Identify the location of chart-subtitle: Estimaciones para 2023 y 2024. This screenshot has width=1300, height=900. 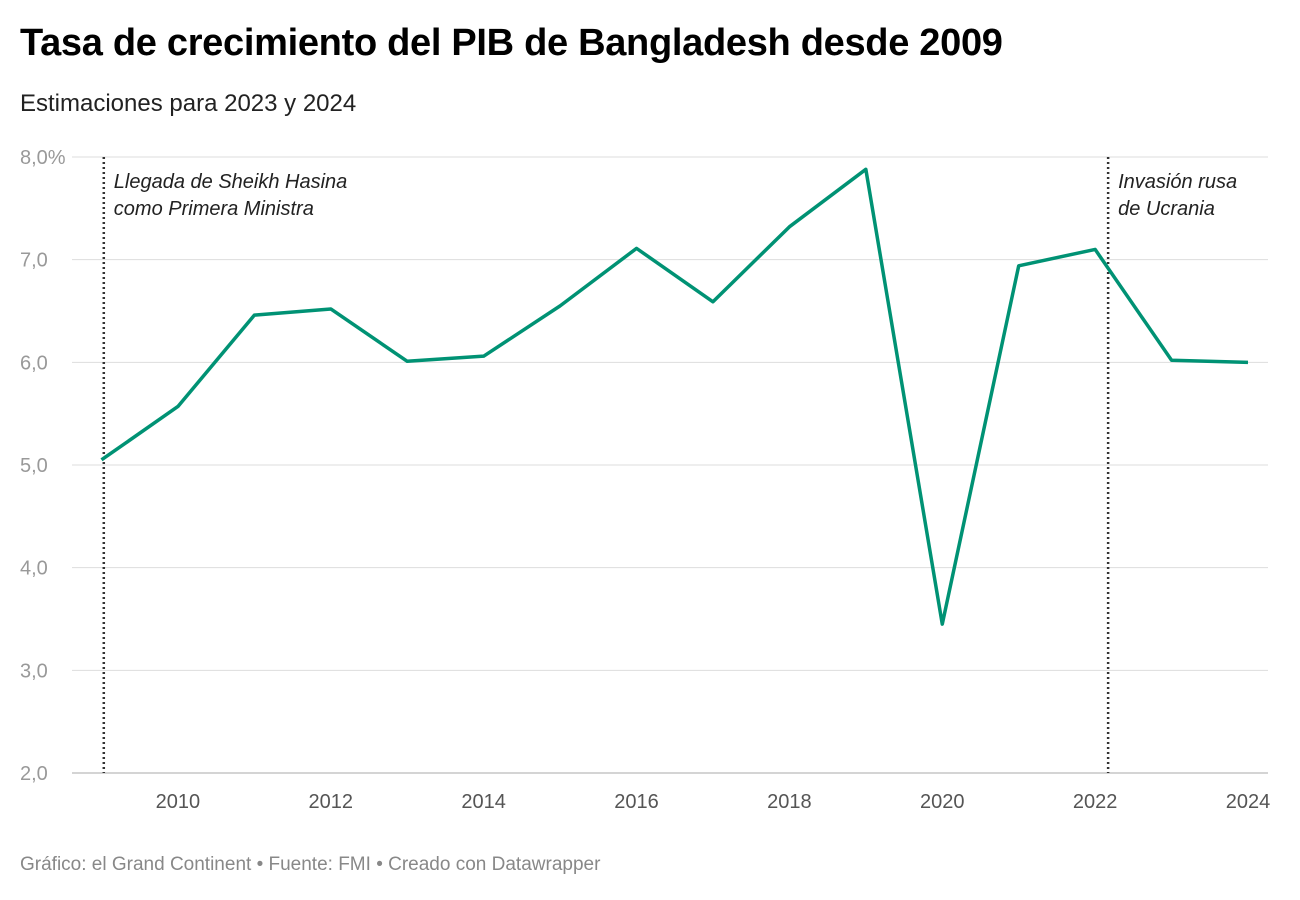
(188, 103).